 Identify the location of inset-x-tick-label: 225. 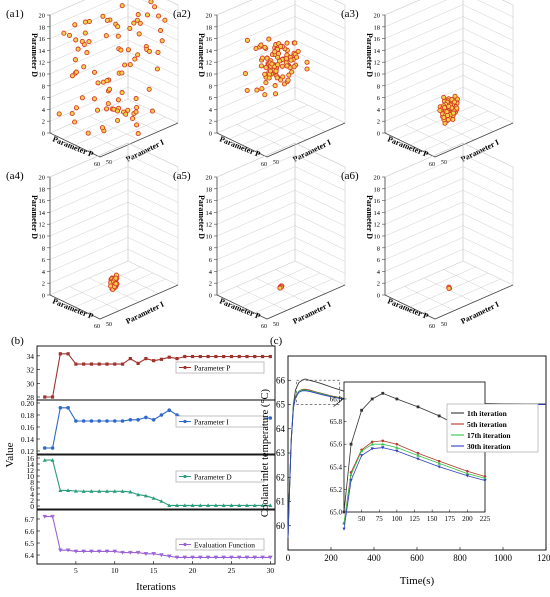
(485, 519).